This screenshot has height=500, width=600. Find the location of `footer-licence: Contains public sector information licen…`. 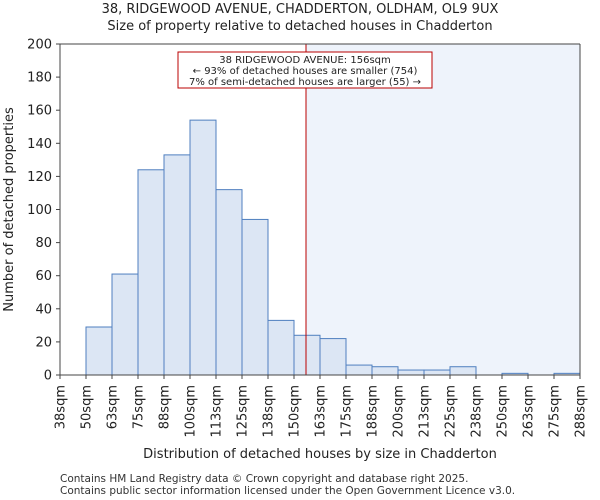

footer-licence: Contains public sector information licen… is located at coordinates (288, 491).